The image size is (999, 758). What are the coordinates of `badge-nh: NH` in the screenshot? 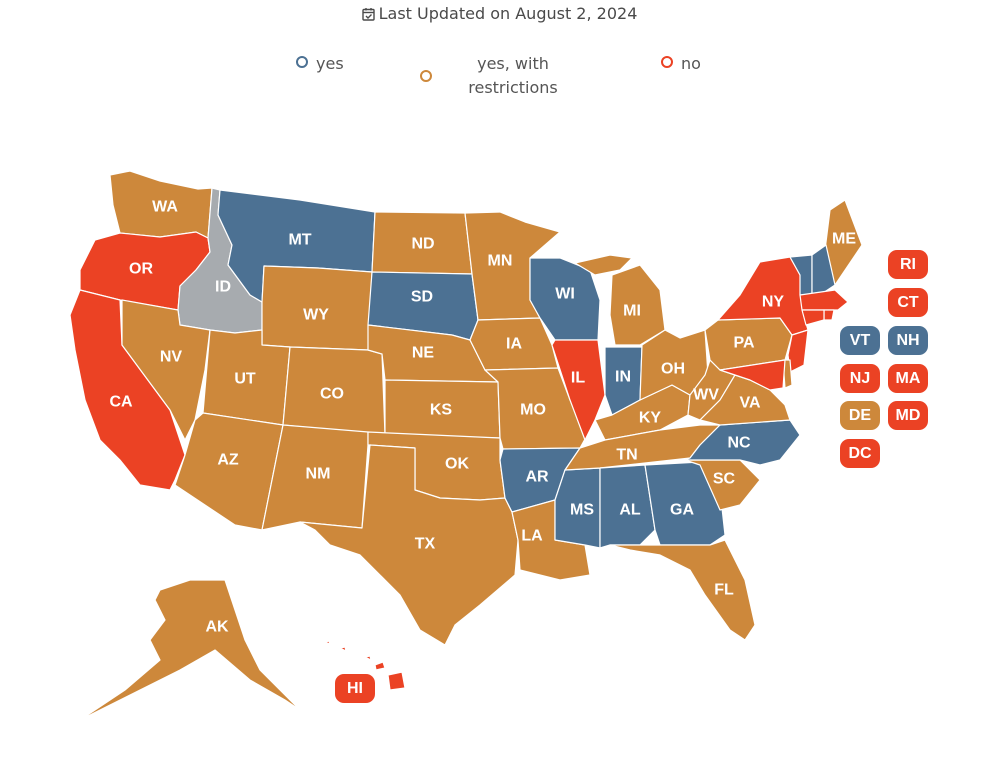 It's located at (908, 340).